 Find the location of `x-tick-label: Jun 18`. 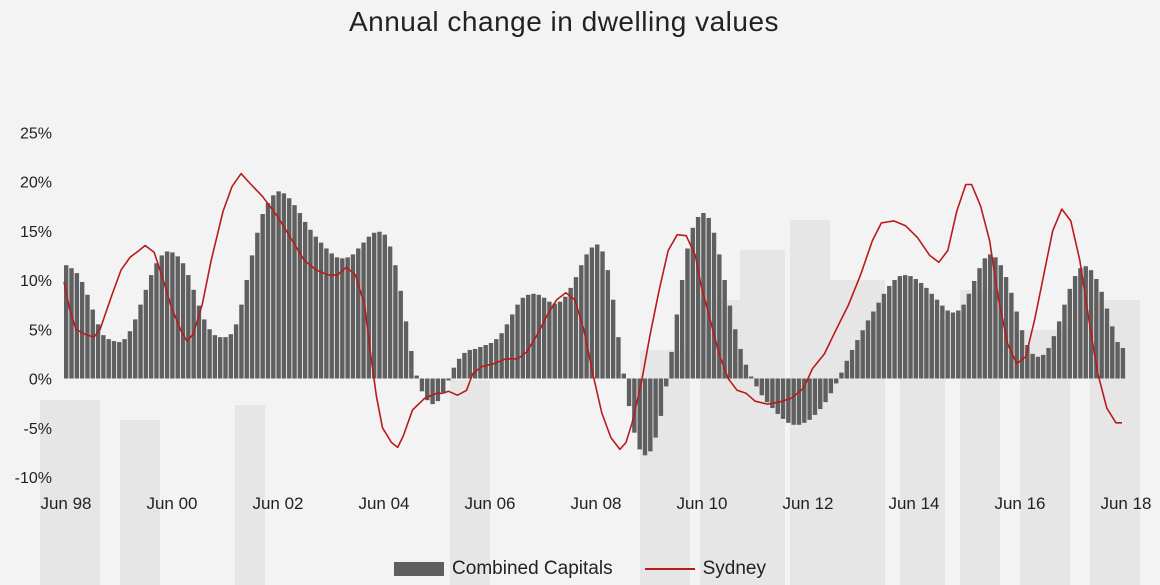

x-tick-label: Jun 18 is located at coordinates (1125, 503).